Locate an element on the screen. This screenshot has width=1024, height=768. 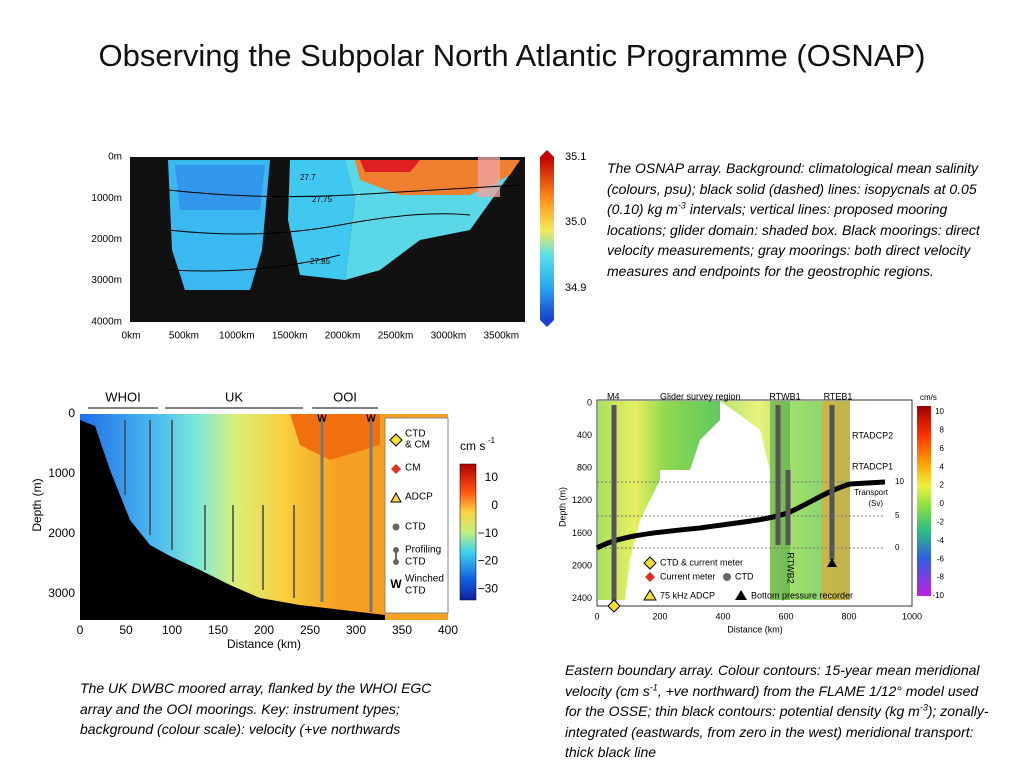
mooring-label: RTADCP2 is located at coordinates (872, 435).